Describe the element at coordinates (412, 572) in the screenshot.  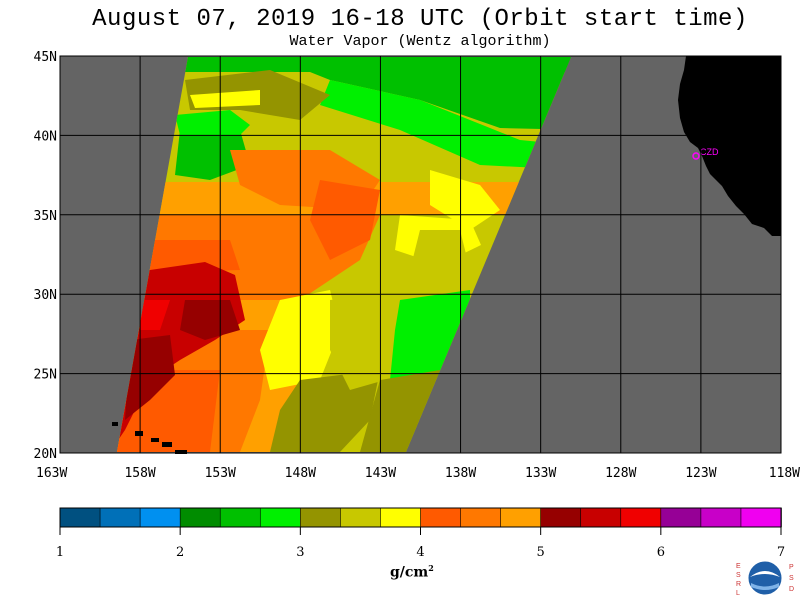
I see `colorbar-unit-label: g/cm2` at that location.